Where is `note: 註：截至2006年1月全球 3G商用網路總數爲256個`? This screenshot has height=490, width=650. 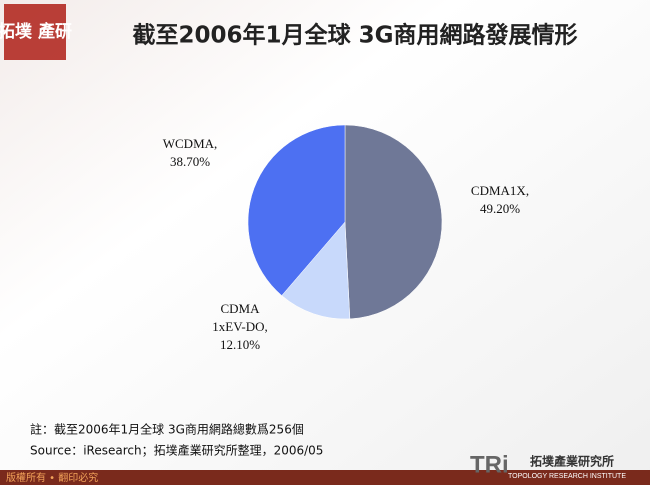
note: 註：截至2006年1月全球 3G商用網路總數爲256個 is located at coordinates (167, 429).